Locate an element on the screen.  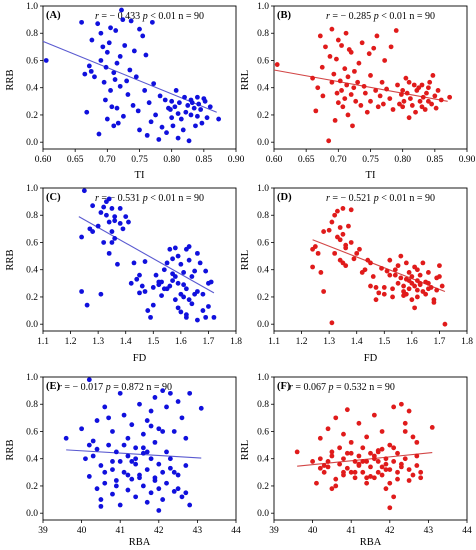
x-tick-label: 0.90 is located at coordinates (467, 160).